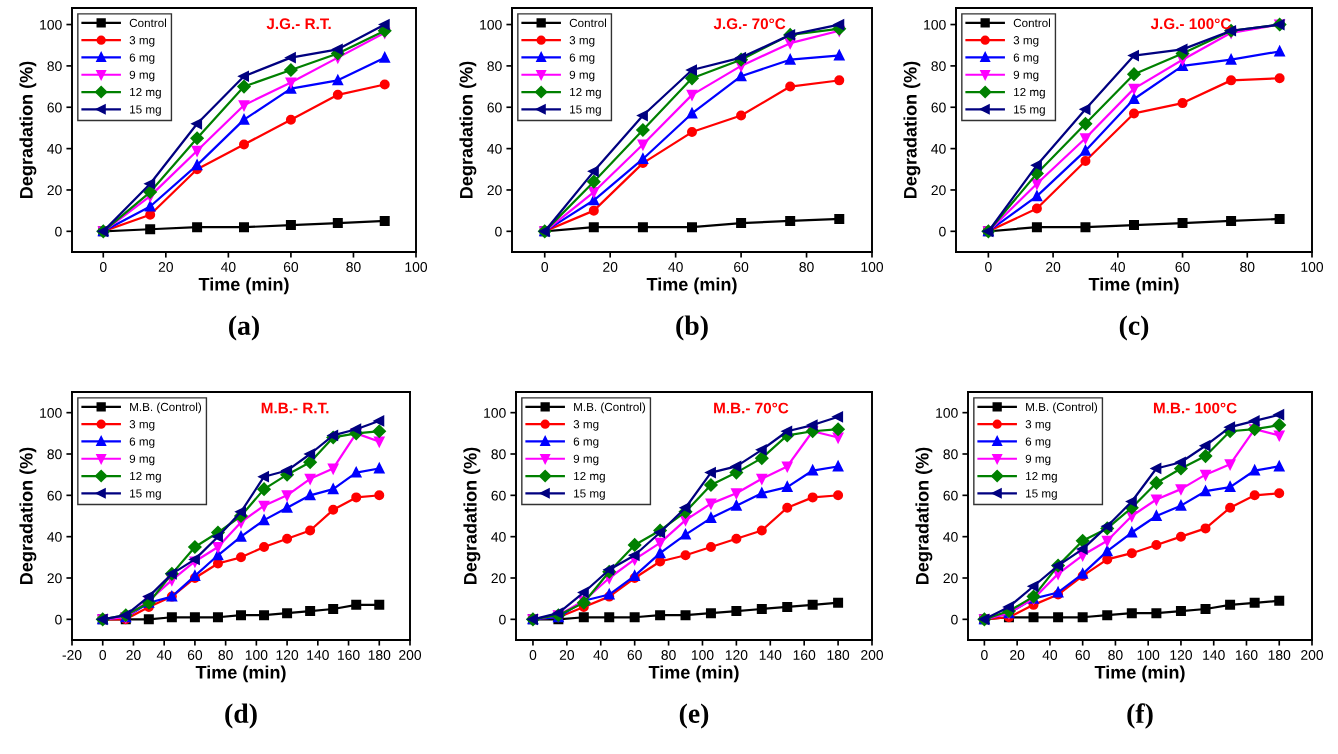 The height and width of the screenshot is (754, 1338). What do you see at coordinates (1140, 716) in the screenshot?
I see `text: (f)` at bounding box center [1140, 716].